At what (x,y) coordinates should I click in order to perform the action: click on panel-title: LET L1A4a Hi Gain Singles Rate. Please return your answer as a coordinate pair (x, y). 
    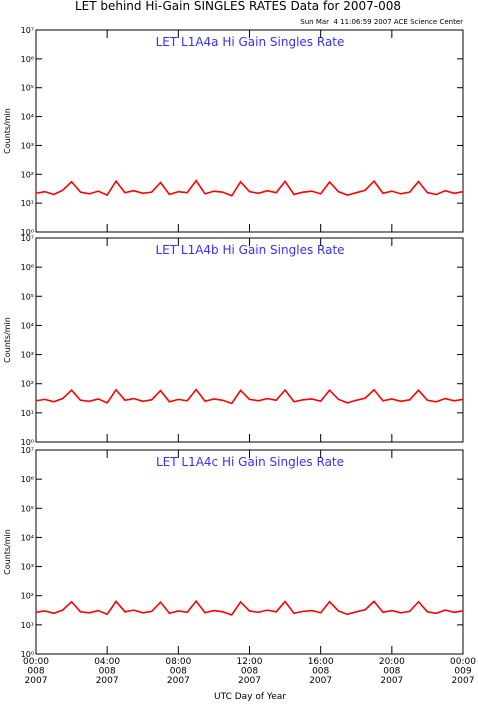
    Looking at the image, I should click on (250, 42).